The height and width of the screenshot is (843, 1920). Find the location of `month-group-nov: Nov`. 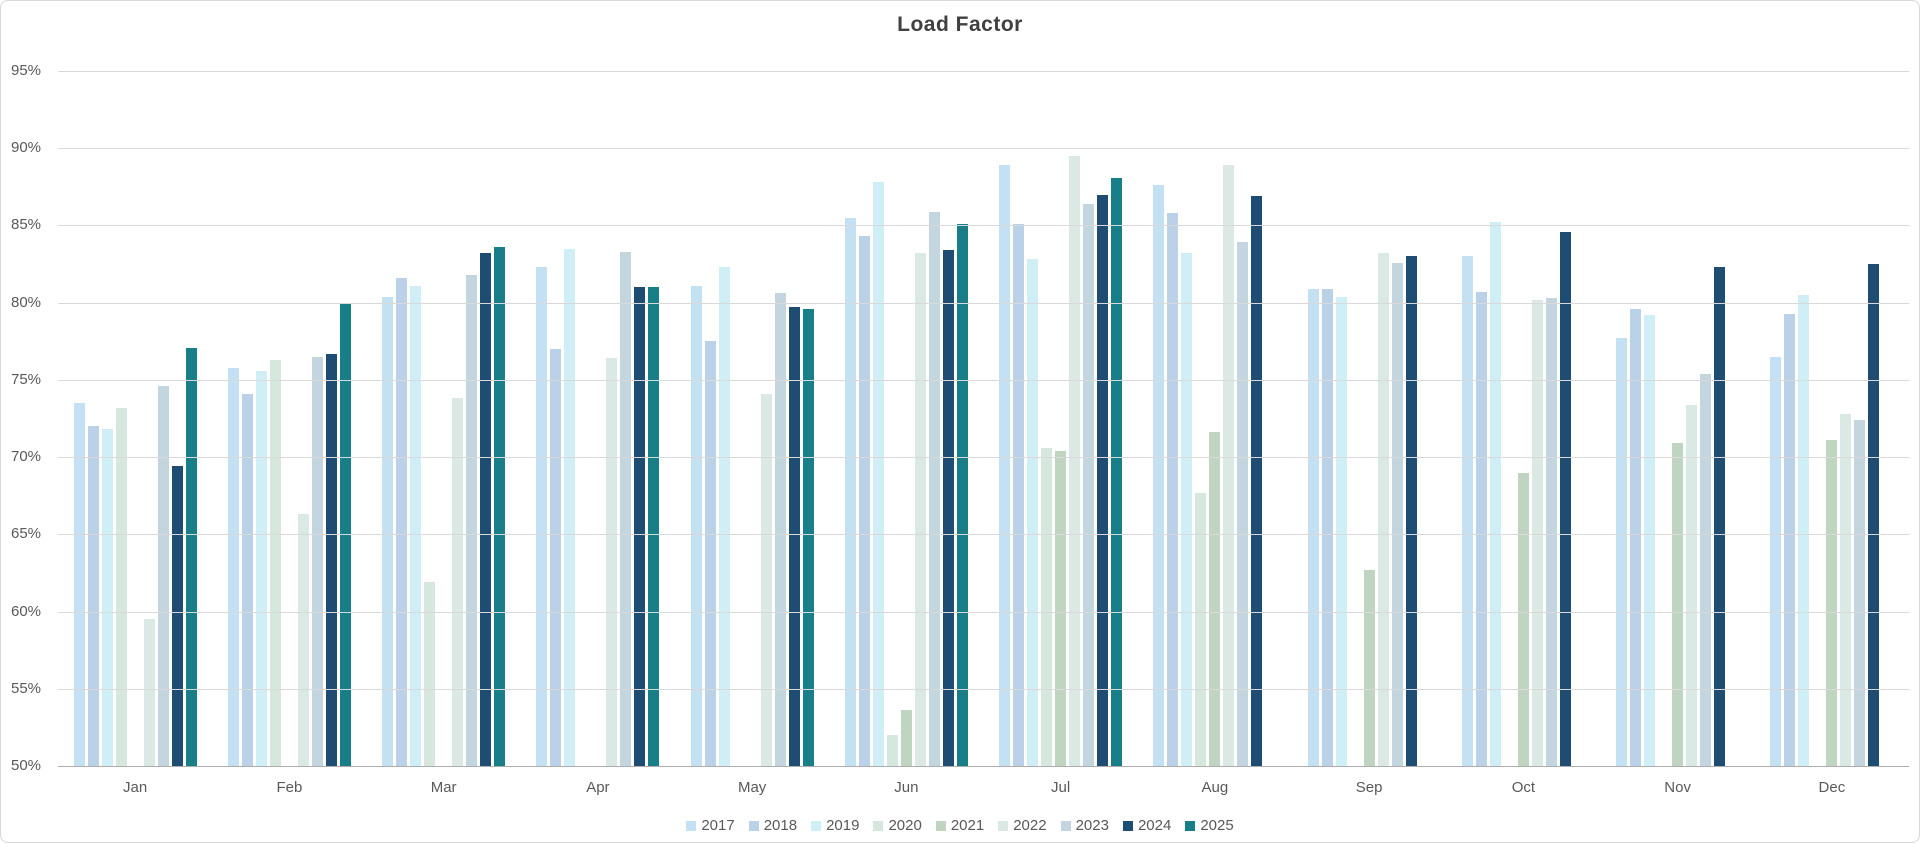

month-group-nov: Nov is located at coordinates (1678, 433).